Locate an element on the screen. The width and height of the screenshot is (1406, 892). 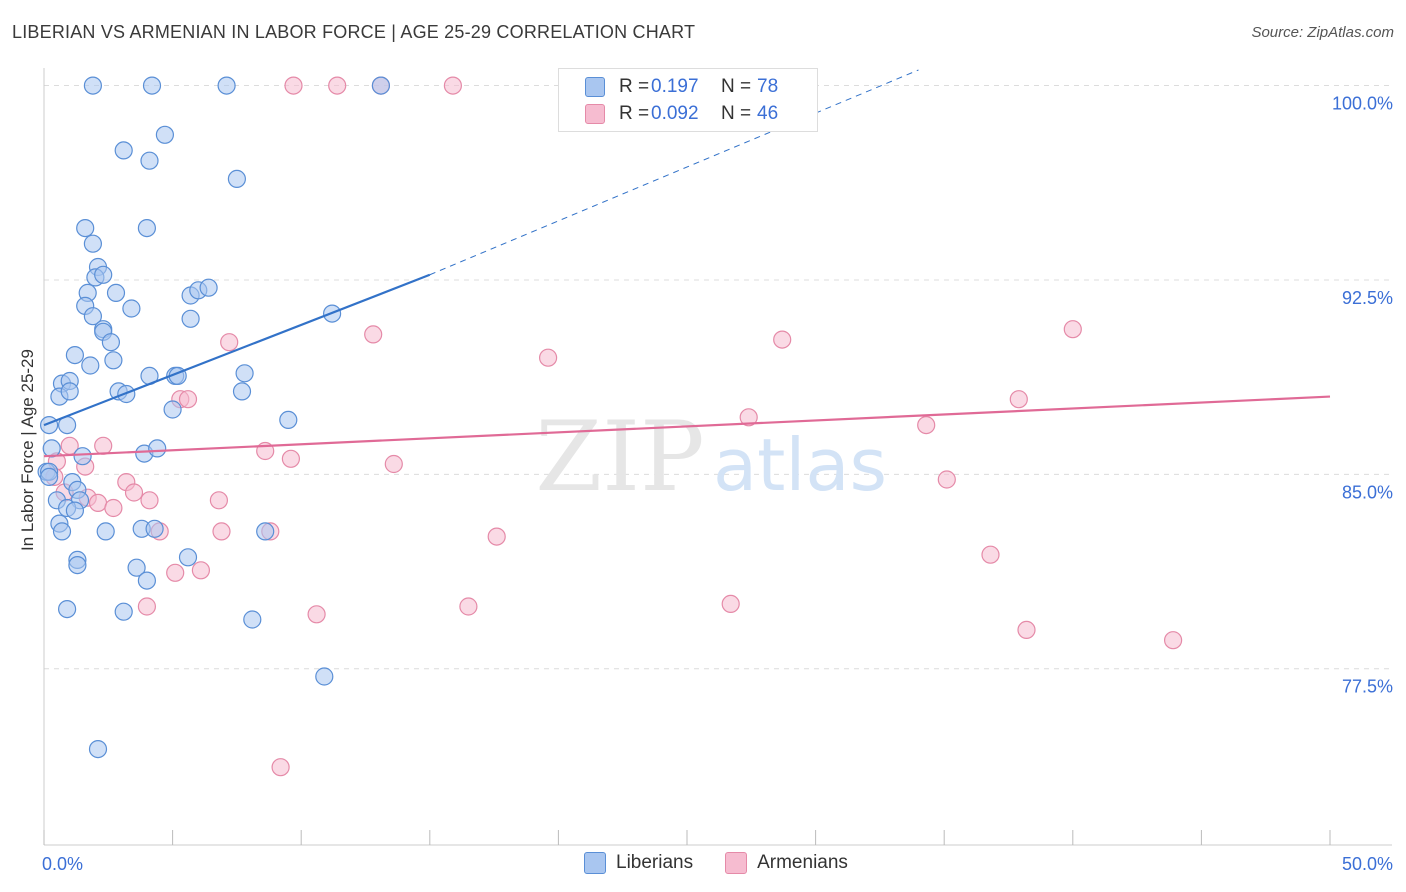
x-tick-label: 0.0% is located at coordinates (62, 864).